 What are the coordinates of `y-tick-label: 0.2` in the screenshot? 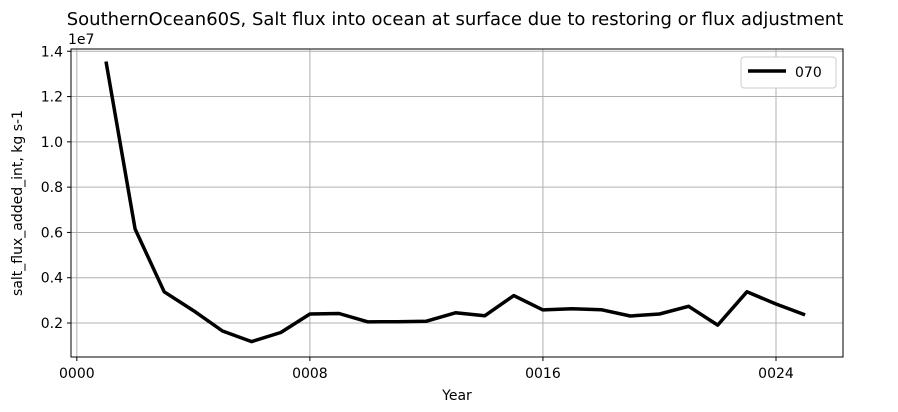 It's located at (52, 324).